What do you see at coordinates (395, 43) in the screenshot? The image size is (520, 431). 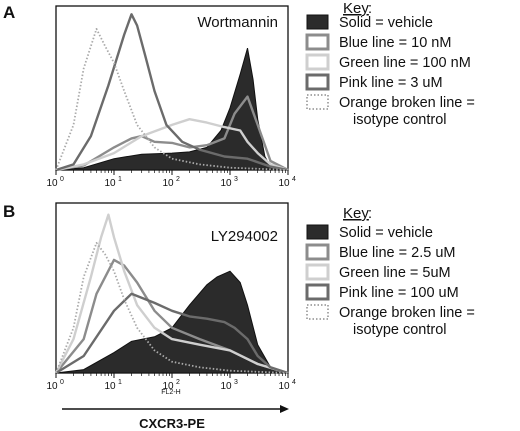 I see `legend-entry: Blue line = 10 nM` at bounding box center [395, 43].